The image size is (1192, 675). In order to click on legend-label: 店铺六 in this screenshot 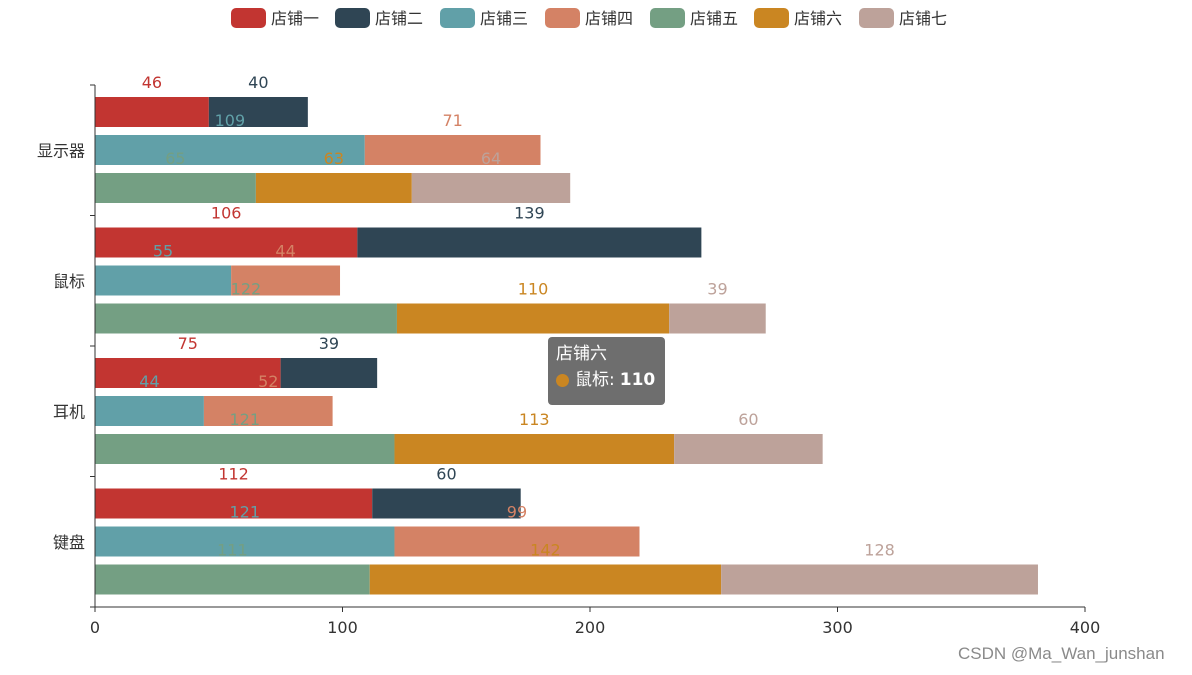, I will do `click(818, 18)`.